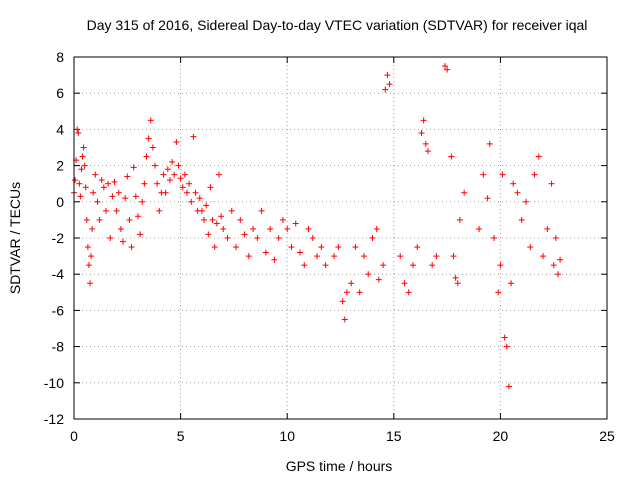 This screenshot has width=640, height=480. I want to click on y-tick-label: -10, so click(54, 383).